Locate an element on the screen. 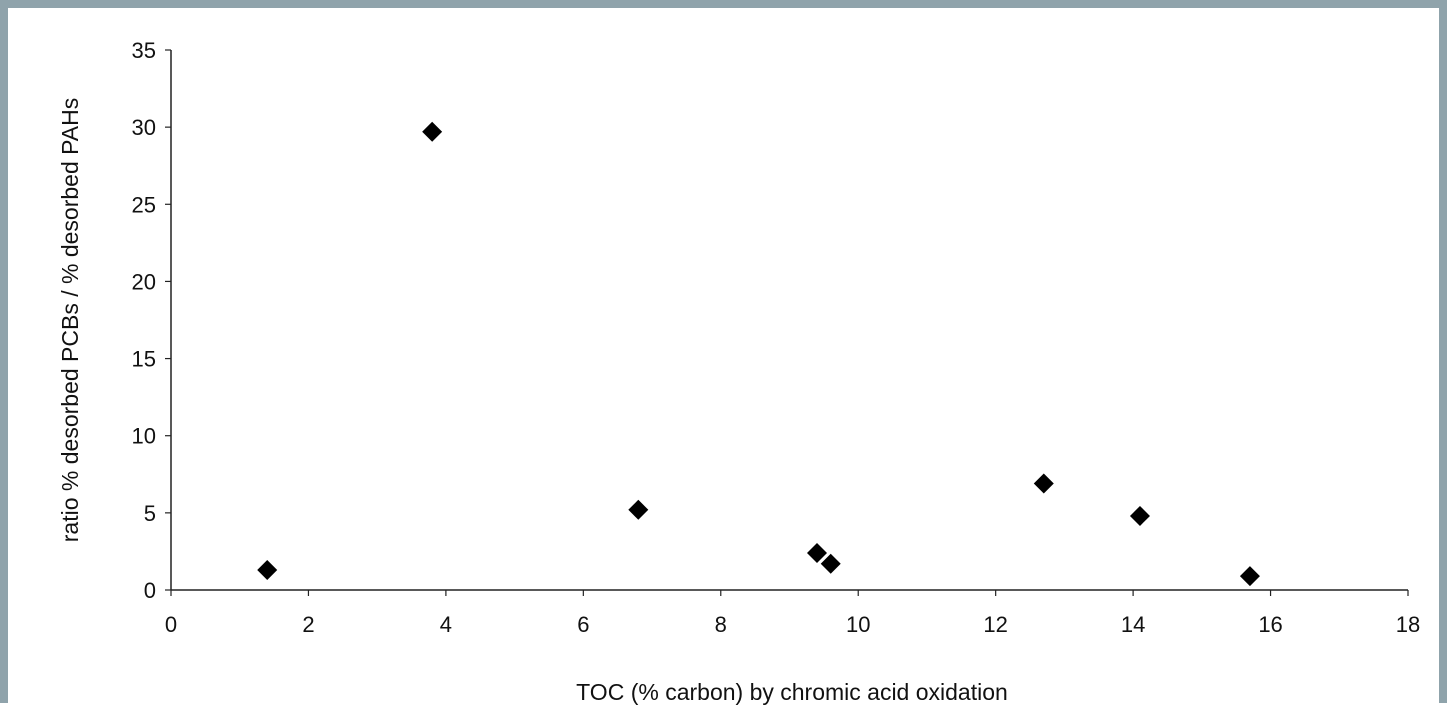 This screenshot has width=1447, height=711. x-tick-label: 14 is located at coordinates (1133, 624).